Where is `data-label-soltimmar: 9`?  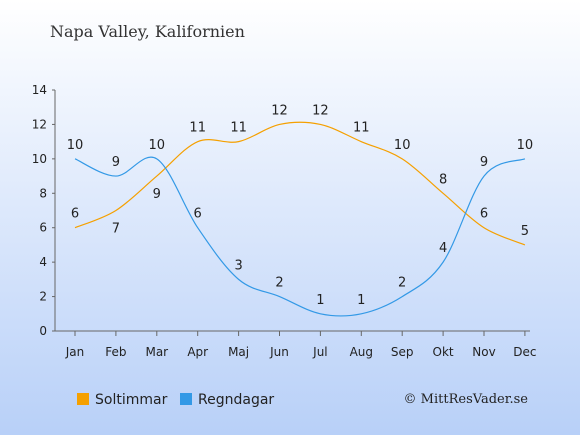 data-label-soltimmar: 9 is located at coordinates (157, 194).